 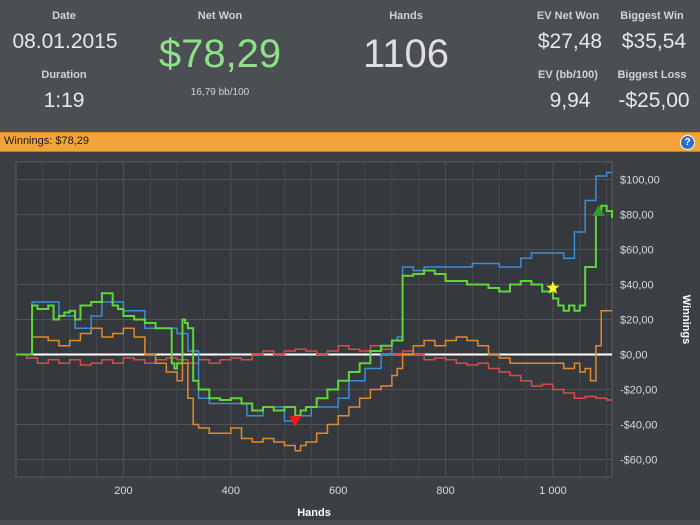 I want to click on y-axis-label: Winnings, so click(x=686, y=319).